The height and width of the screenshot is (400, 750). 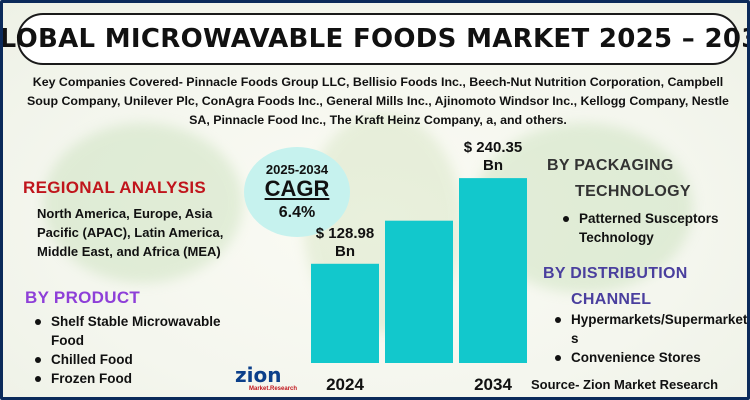 What do you see at coordinates (83, 297) in the screenshot?
I see `by-product-heading: BY PRODUCT` at bounding box center [83, 297].